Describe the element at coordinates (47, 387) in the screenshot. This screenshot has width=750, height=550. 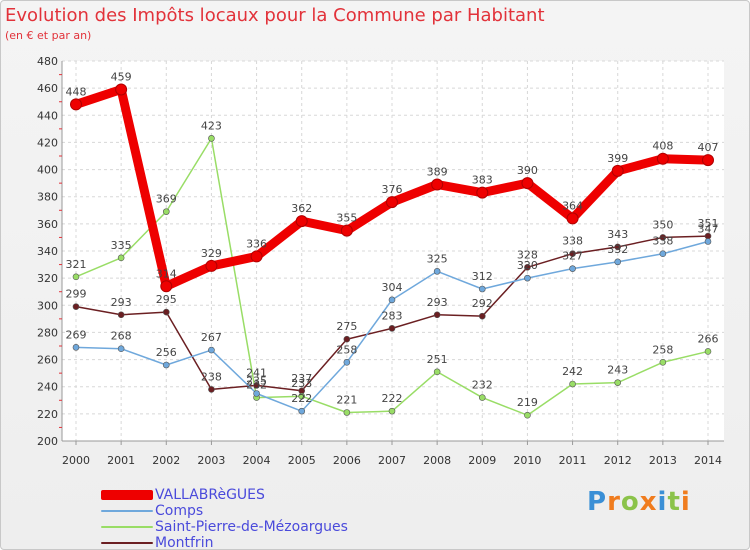
I see `y-tick-label: 240` at that location.